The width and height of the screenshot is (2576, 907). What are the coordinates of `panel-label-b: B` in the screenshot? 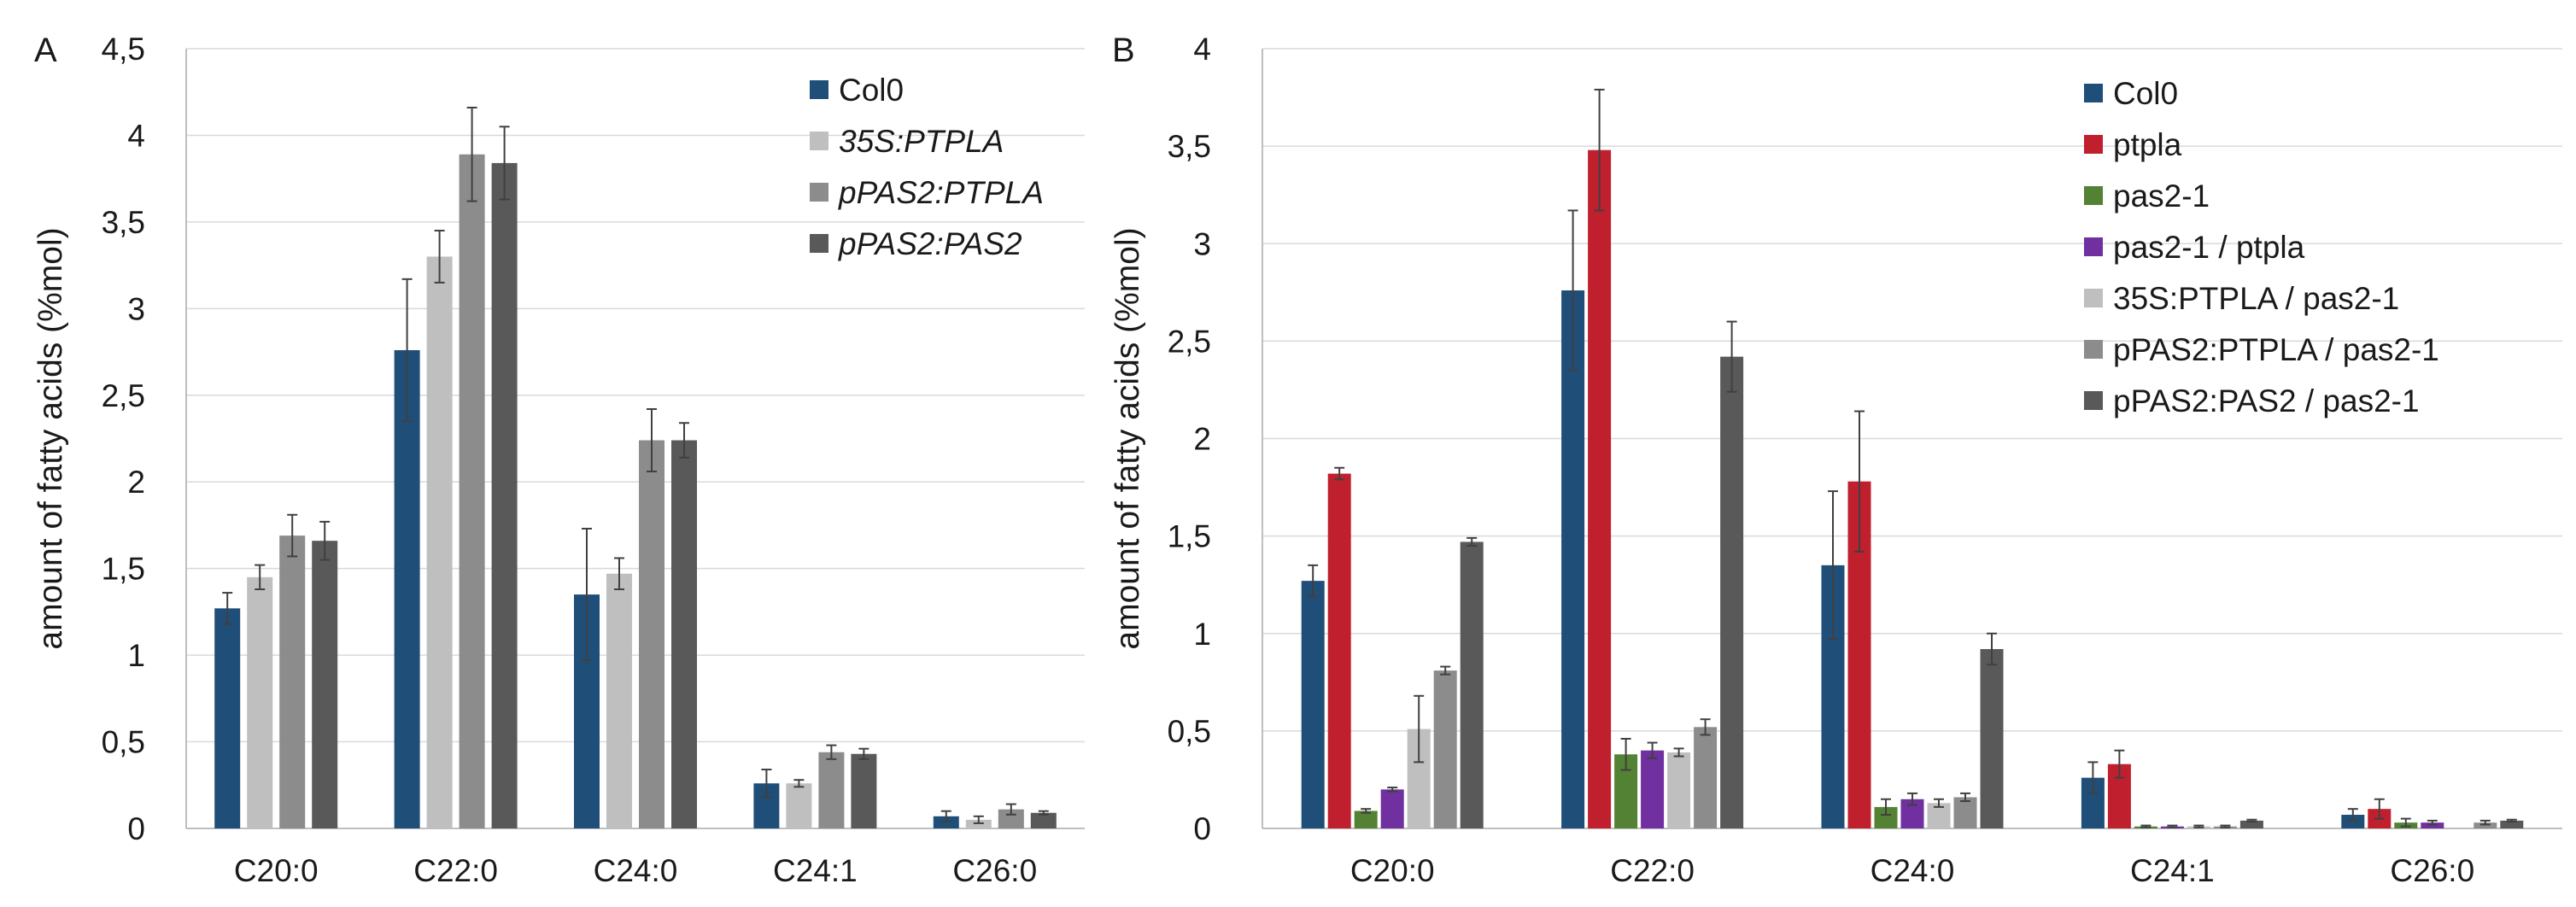 It's located at (1123, 50).